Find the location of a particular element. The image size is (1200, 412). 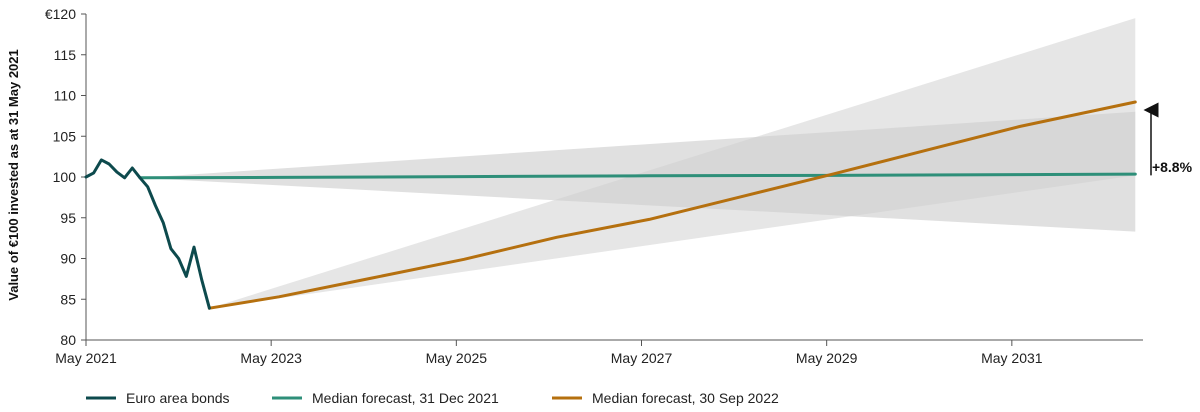

y-tick-label: 110 is located at coordinates (65, 96).